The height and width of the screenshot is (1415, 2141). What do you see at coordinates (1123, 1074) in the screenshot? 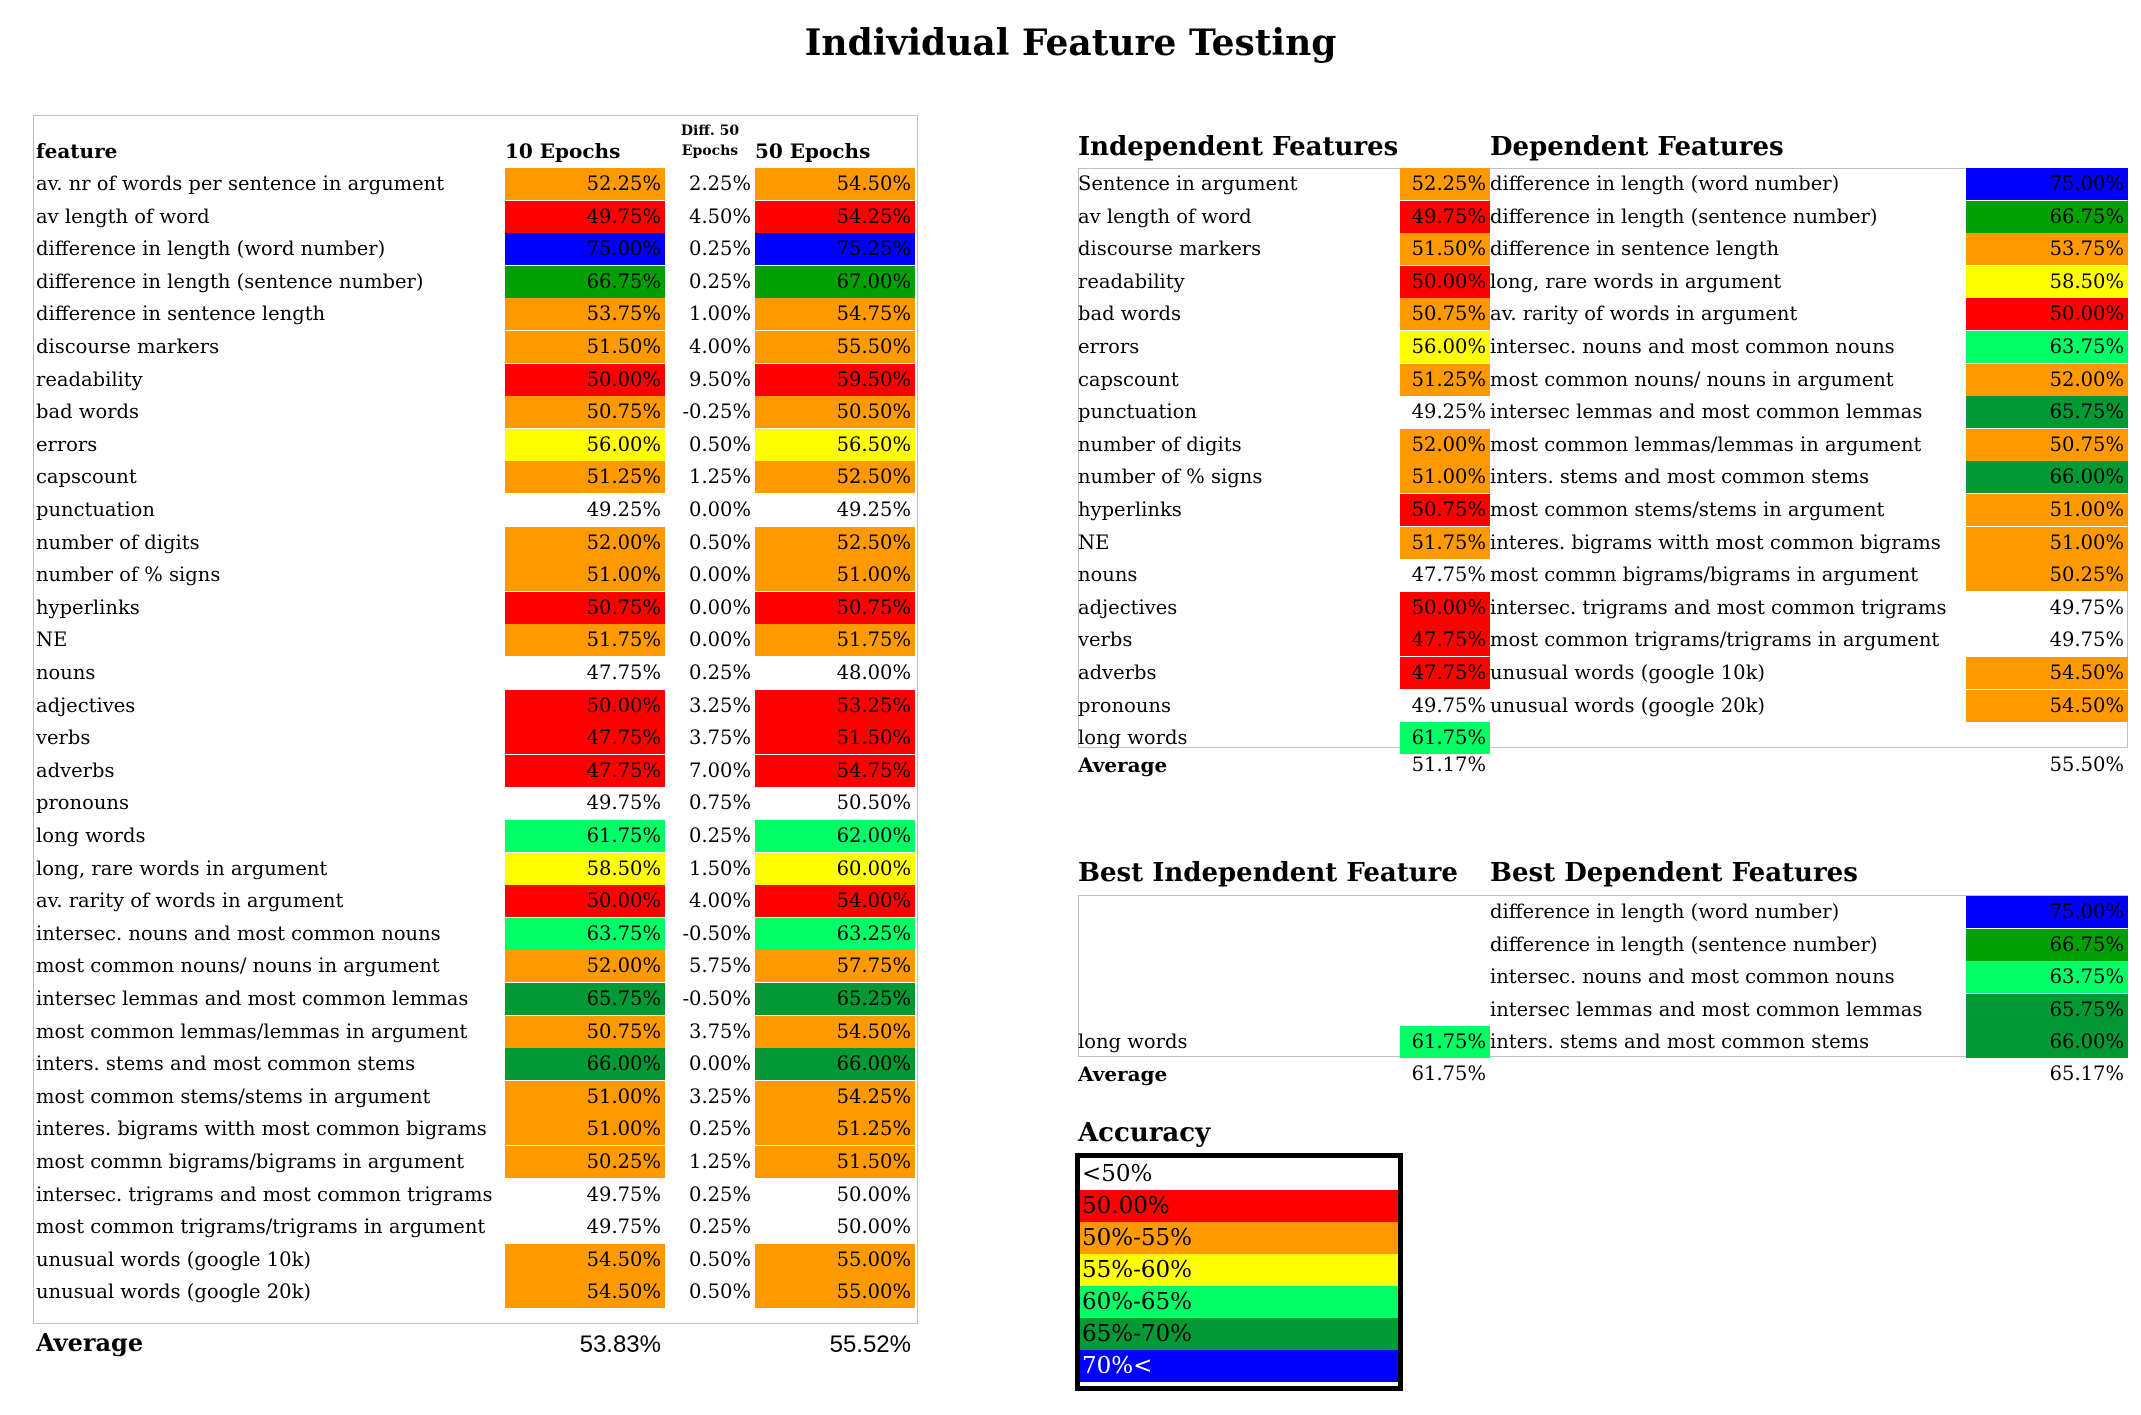
I see `best-independent-average-label: Average` at bounding box center [1123, 1074].